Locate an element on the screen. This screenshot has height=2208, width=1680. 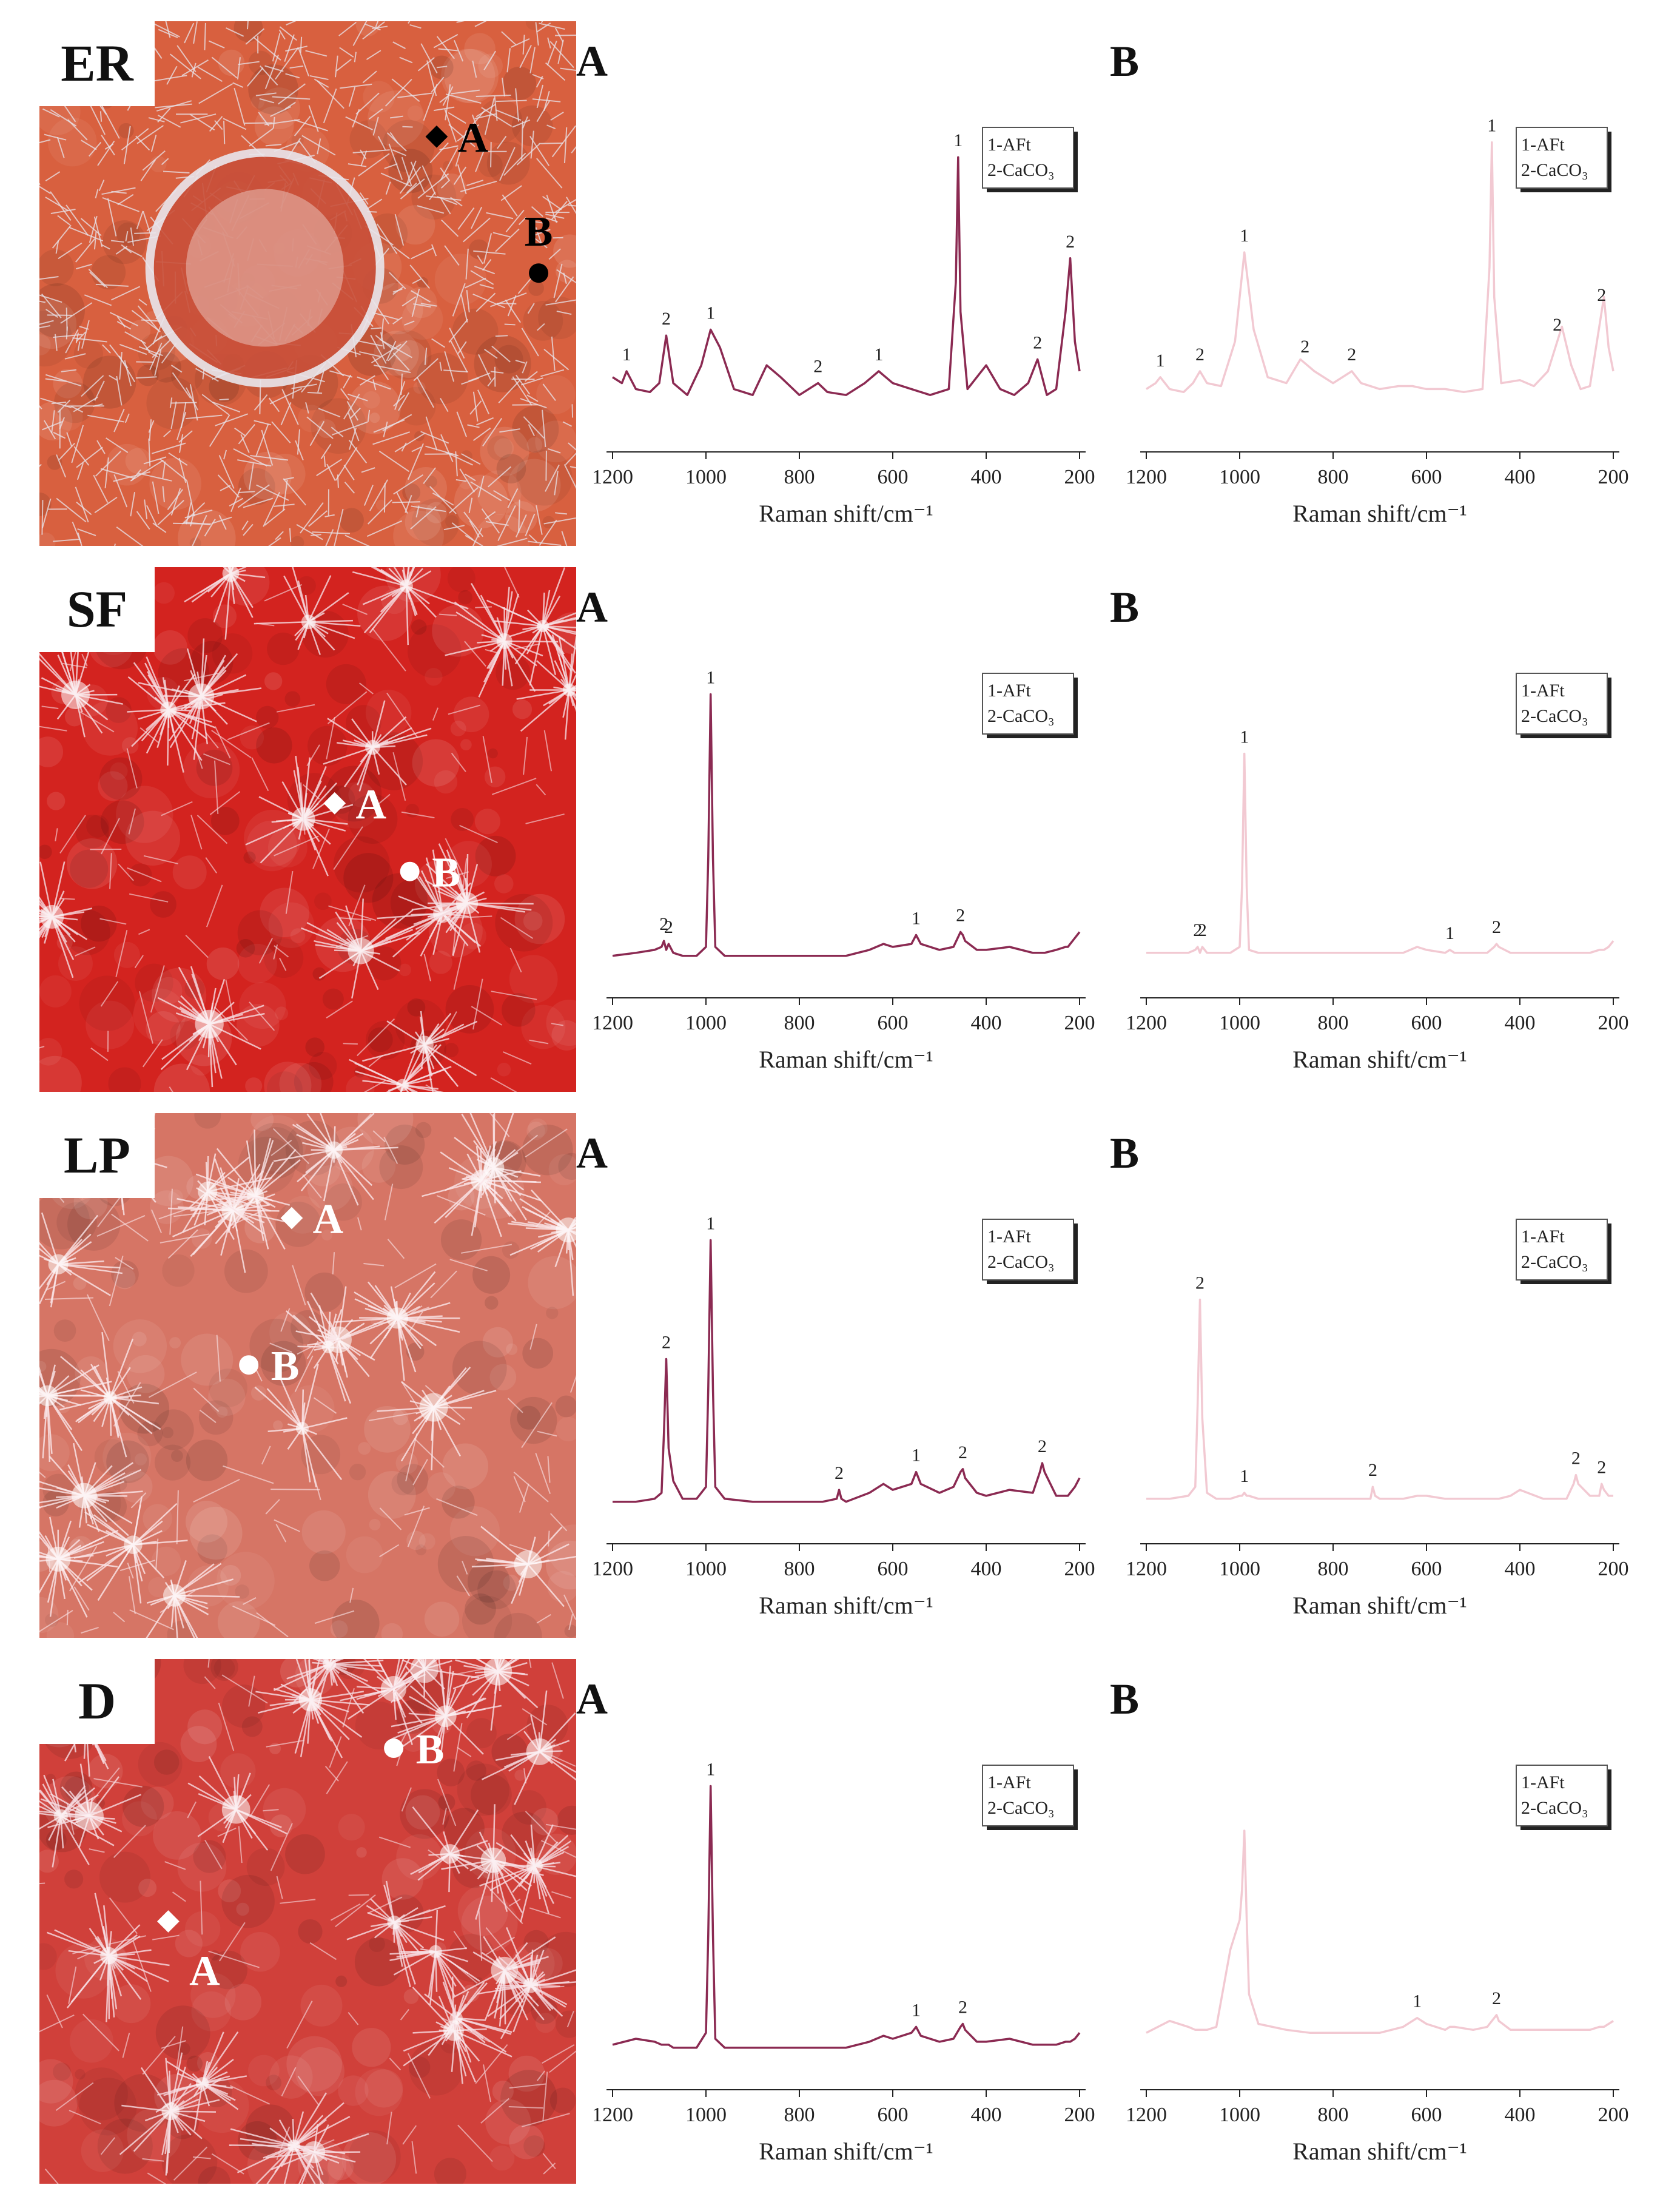
photo-label: SF is located at coordinates (97, 609).